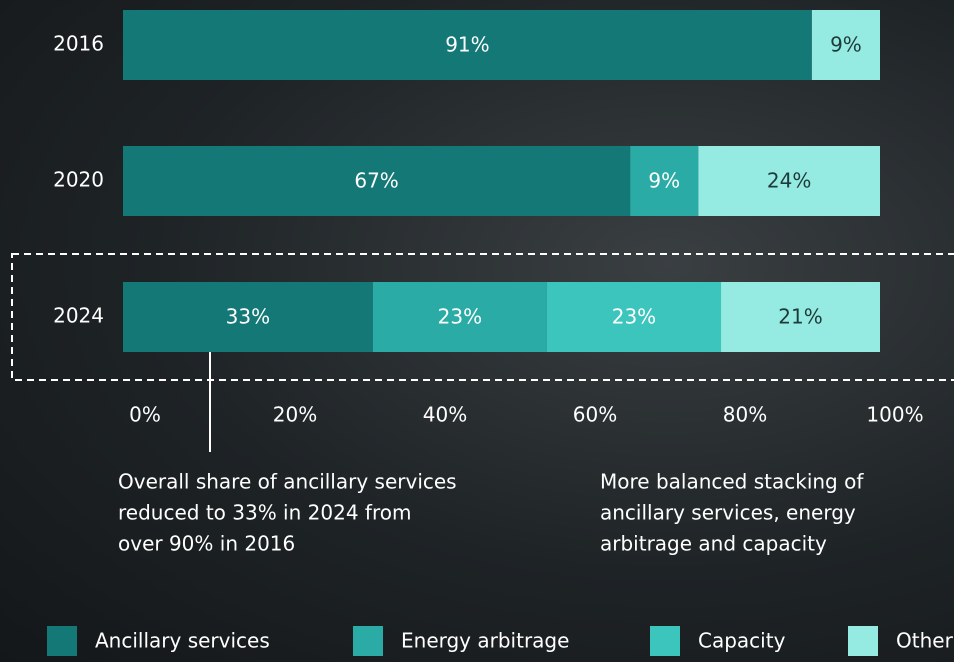 This screenshot has width=954, height=662. What do you see at coordinates (742, 641) in the screenshot?
I see `legend-label: Capacity` at bounding box center [742, 641].